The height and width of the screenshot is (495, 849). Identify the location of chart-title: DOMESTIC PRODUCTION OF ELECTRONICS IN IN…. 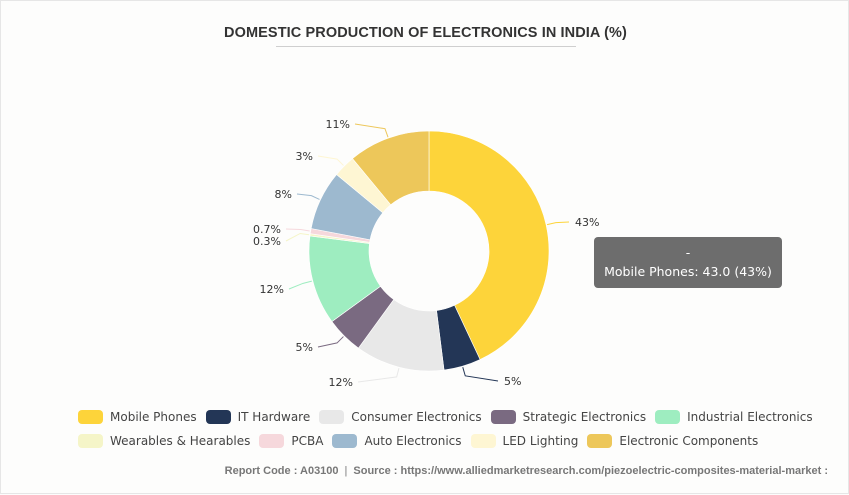
(425, 33).